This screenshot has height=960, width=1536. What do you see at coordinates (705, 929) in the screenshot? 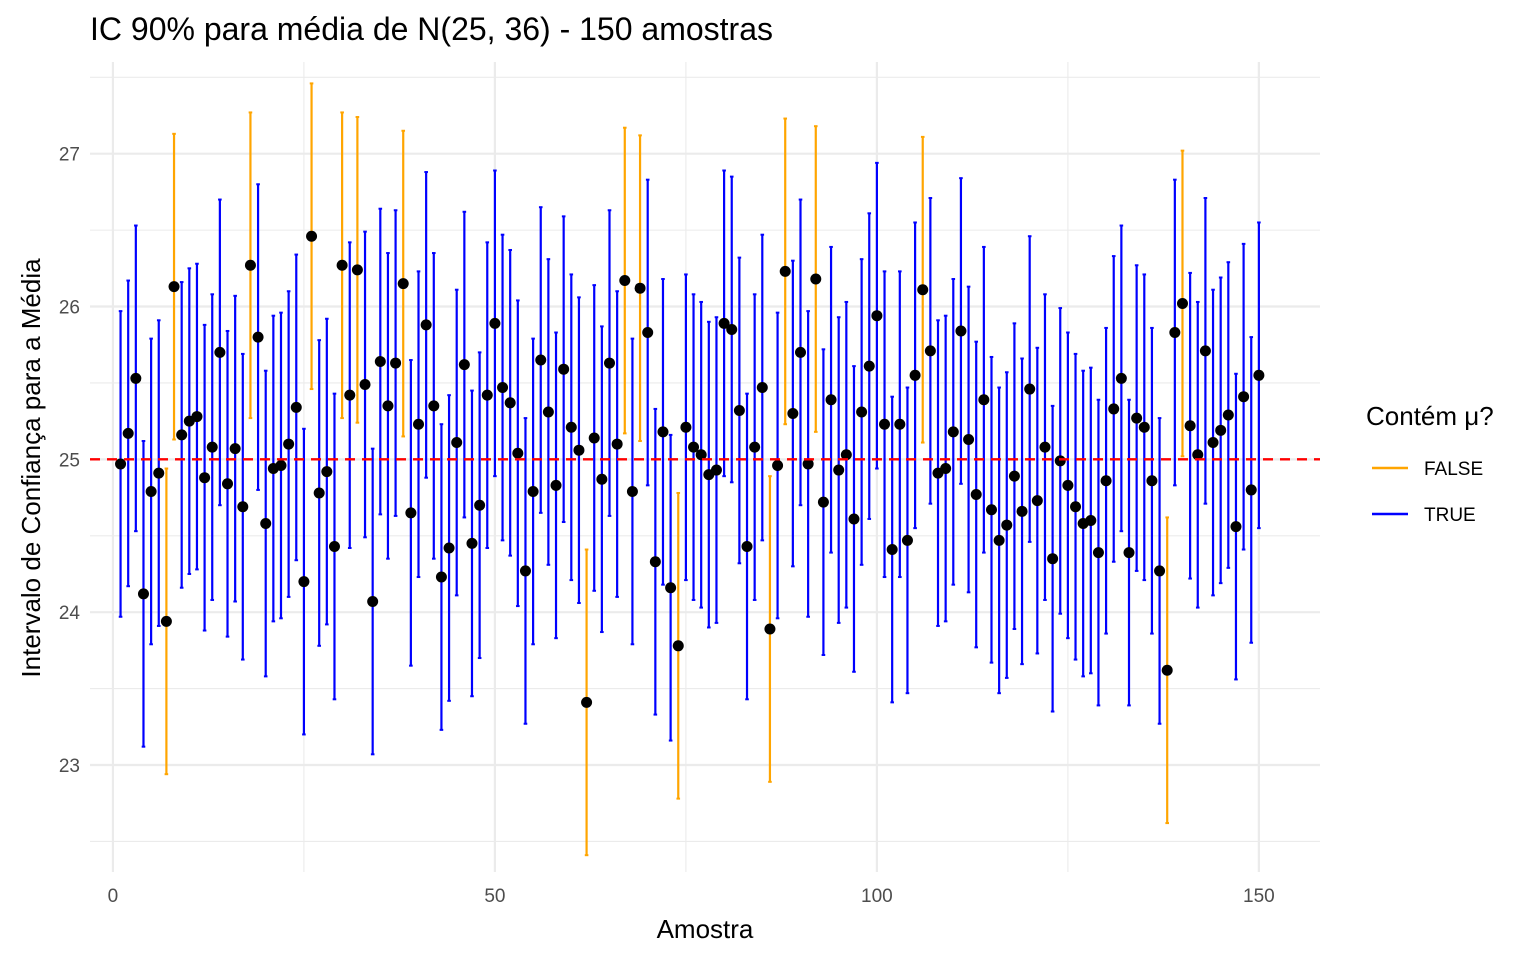
I see `x-axis-title: Amostra` at bounding box center [705, 929].